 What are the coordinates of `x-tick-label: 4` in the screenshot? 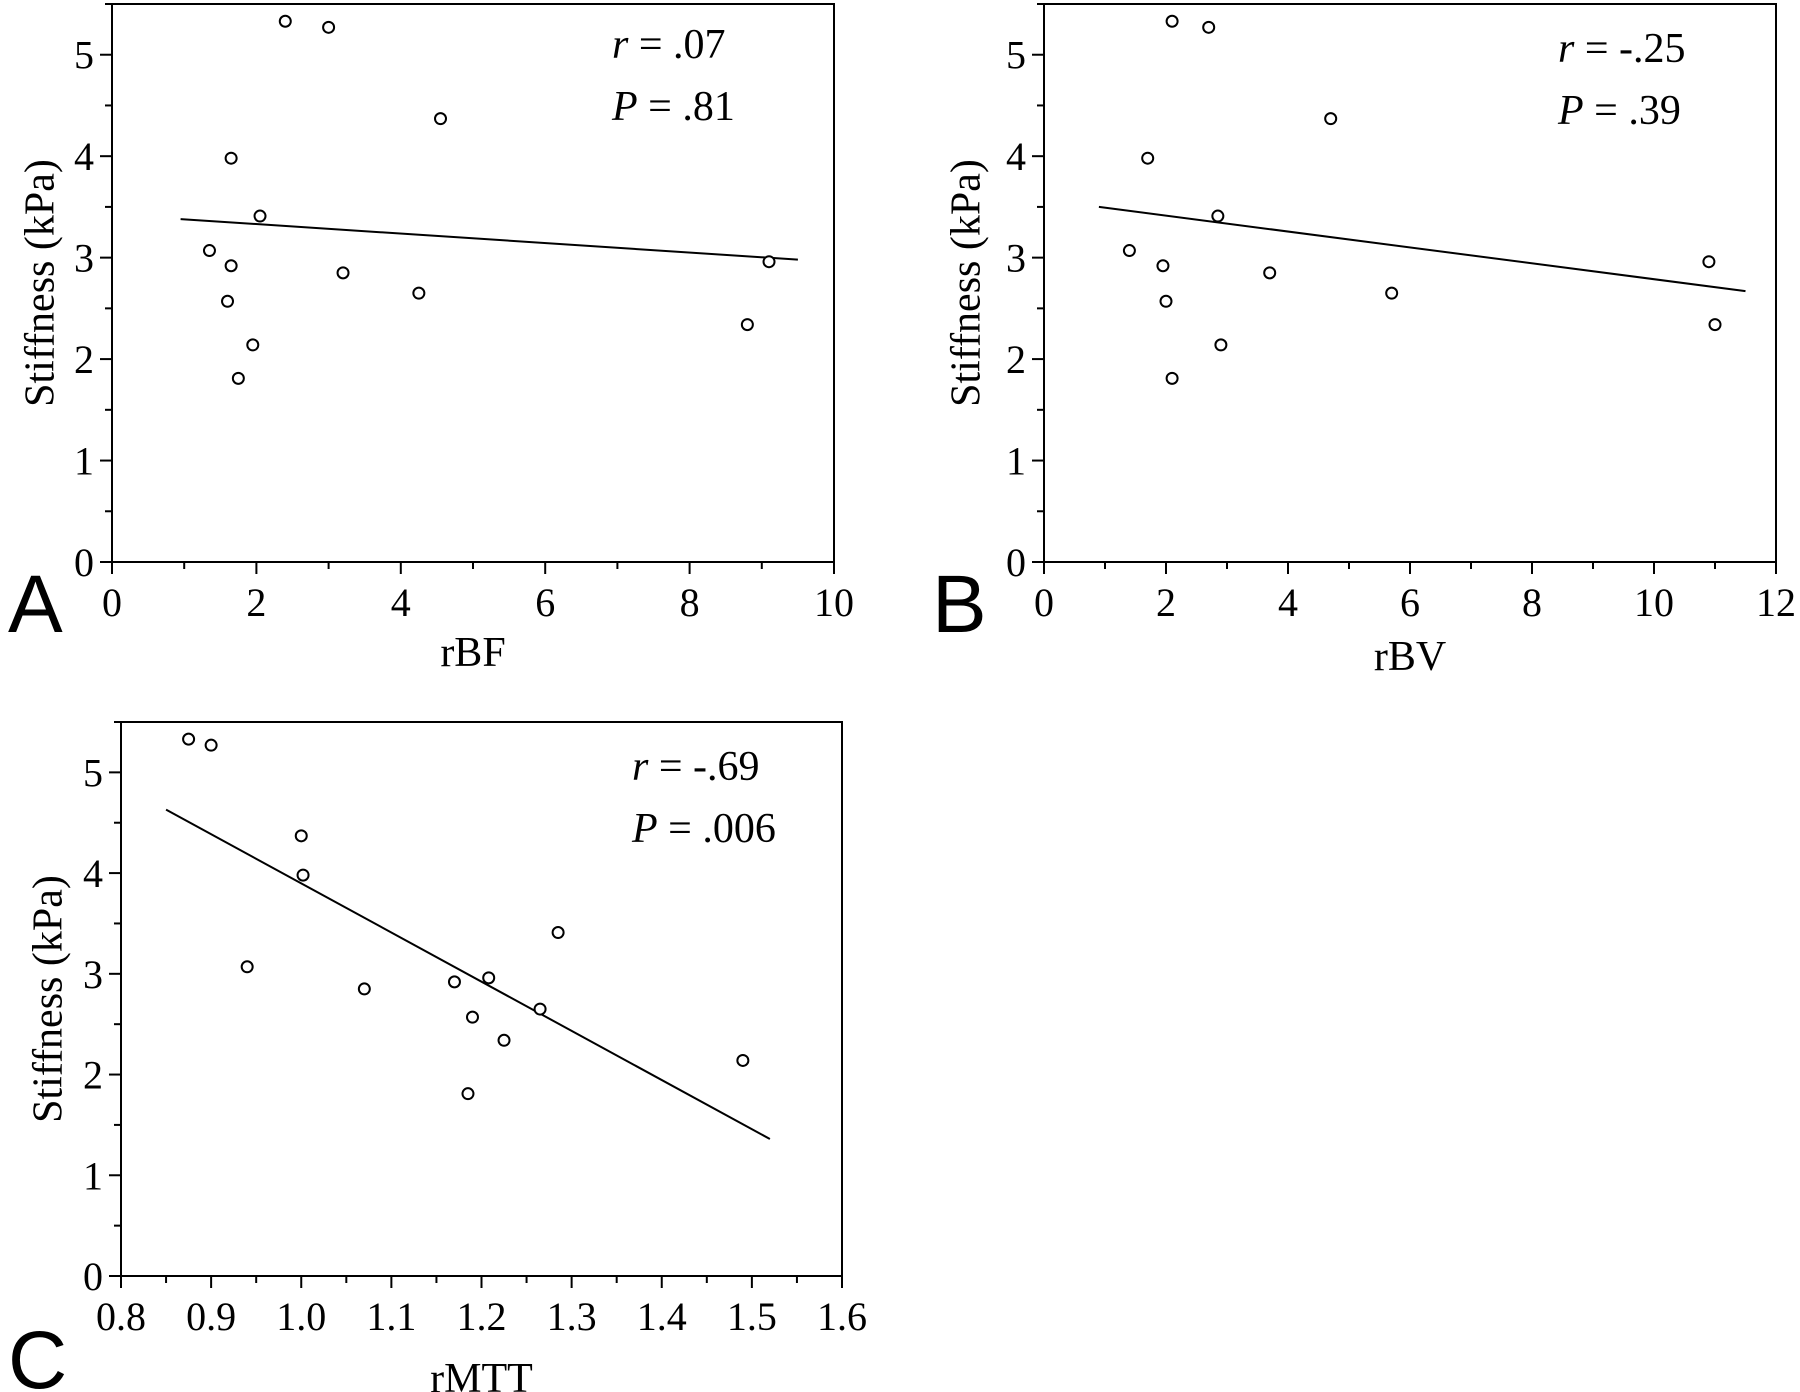 It's located at (1288, 602).